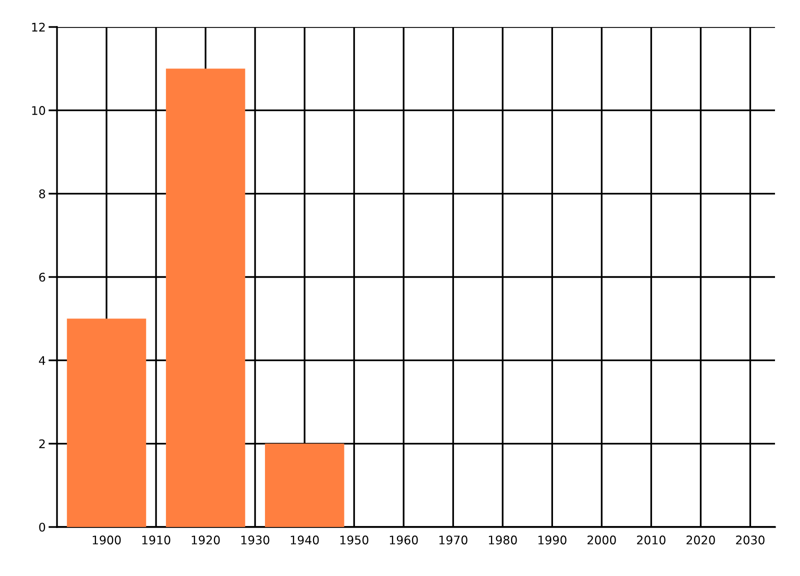 The image size is (800, 576). Describe the element at coordinates (404, 540) in the screenshot. I see `x-tick-label: 1960` at that location.